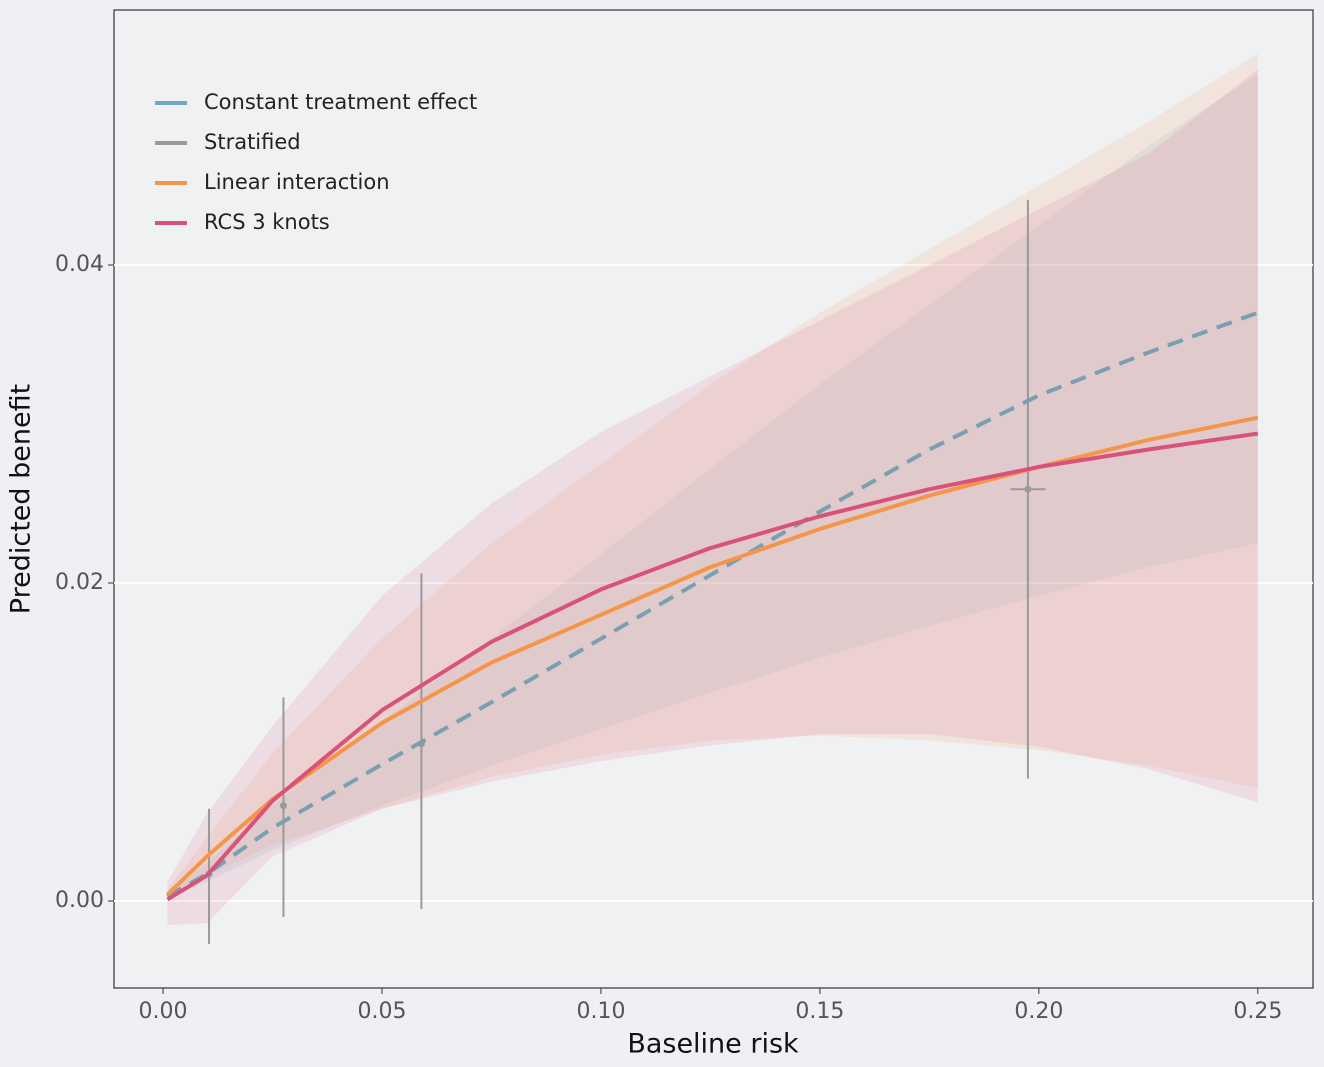  What do you see at coordinates (819, 1011) in the screenshot?
I see `x-tick-label: 0.15` at bounding box center [819, 1011].